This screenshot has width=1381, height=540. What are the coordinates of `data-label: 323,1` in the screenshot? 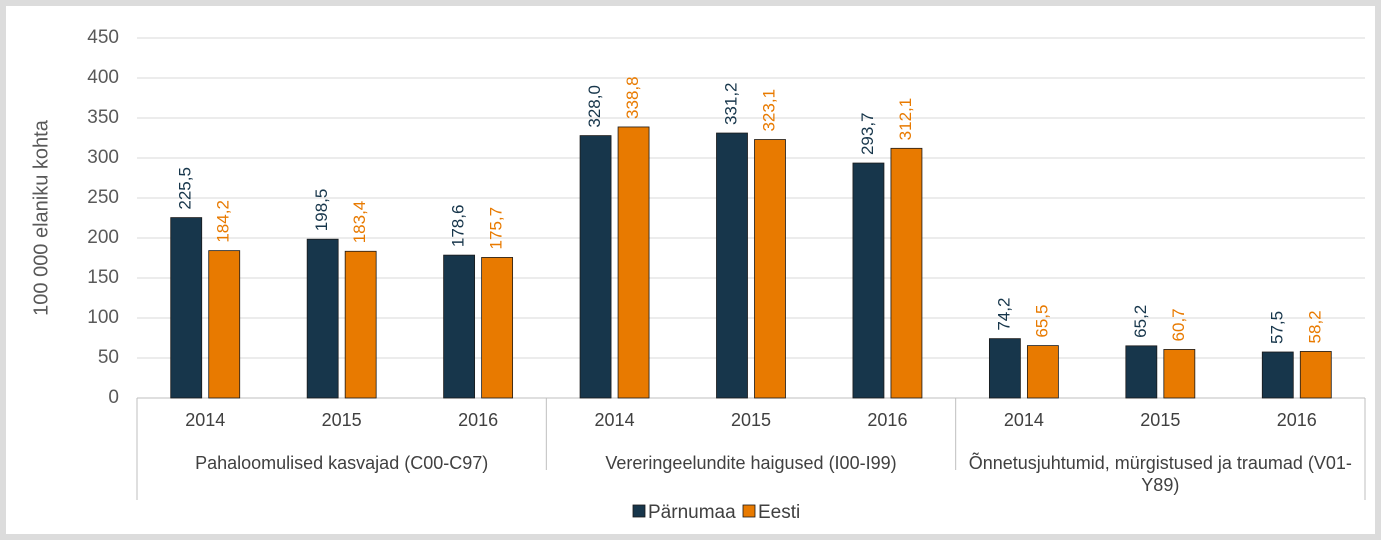 It's located at (768, 110).